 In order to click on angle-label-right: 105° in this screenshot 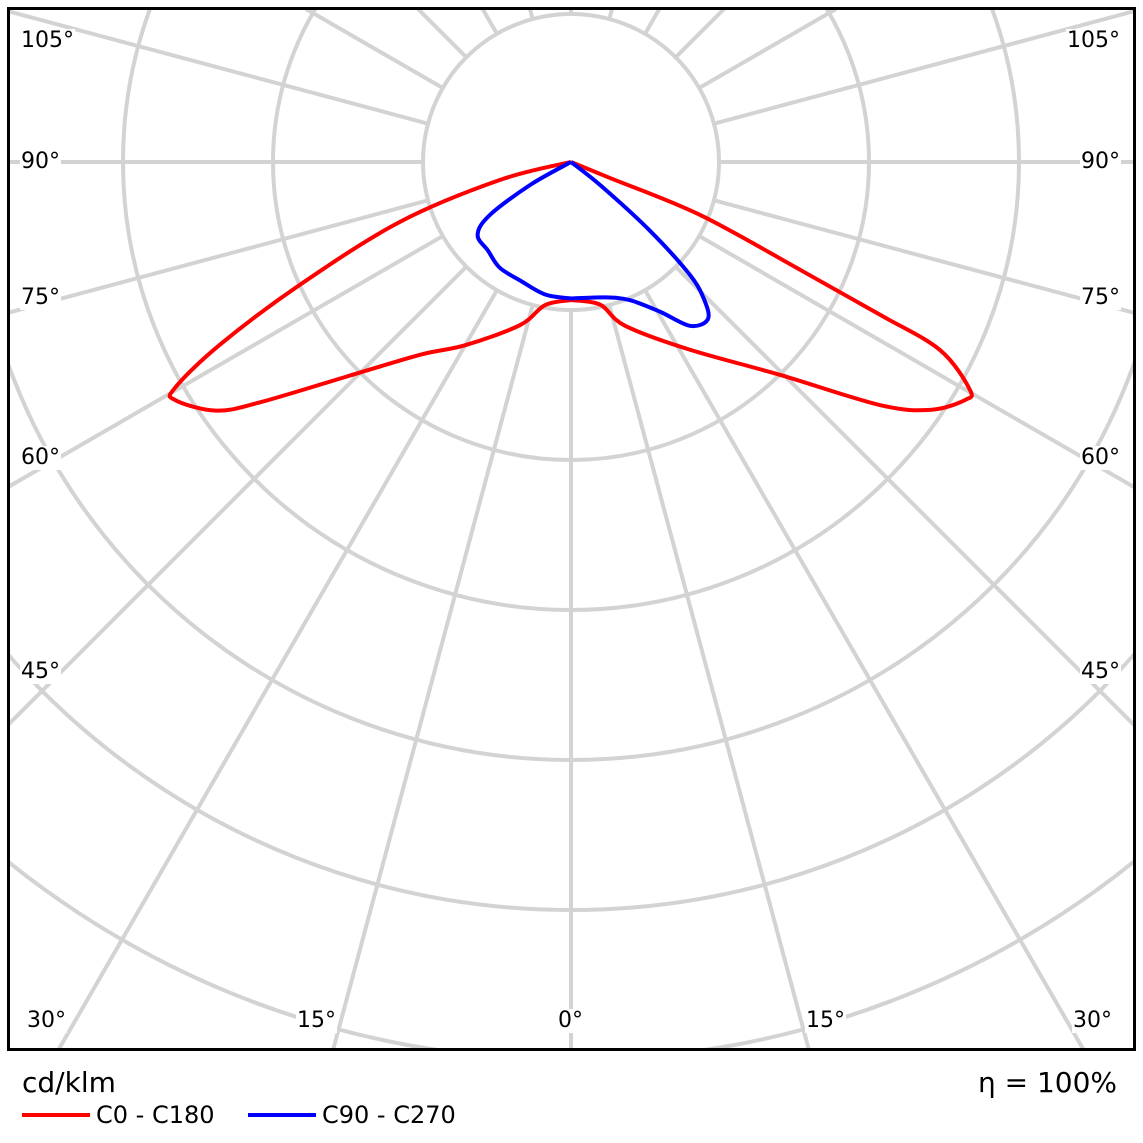, I will do `click(1093, 40)`.